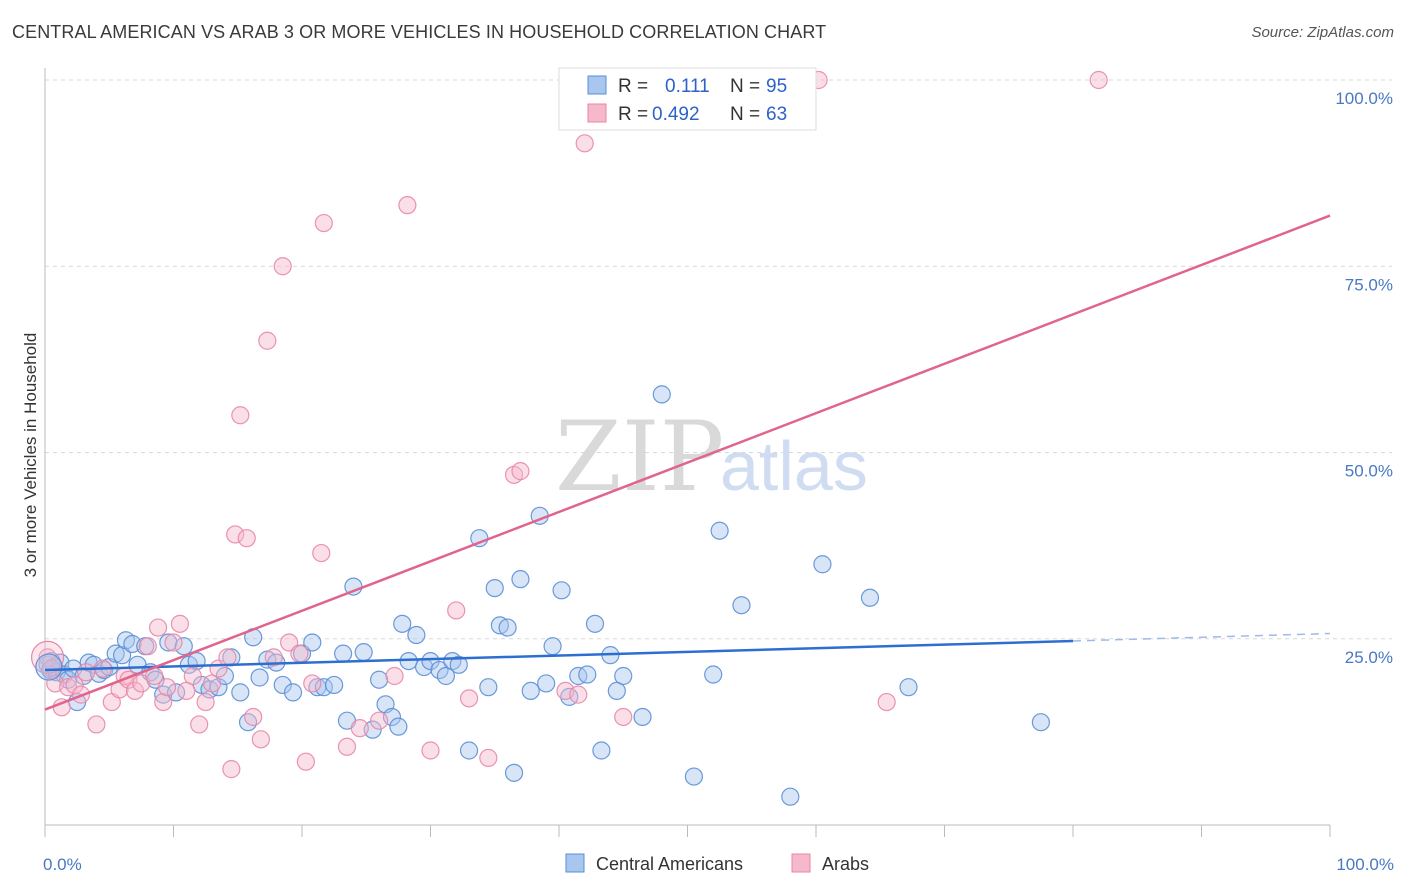 The image size is (1406, 892). What do you see at coordinates (687, 99) in the screenshot?
I see `legend: R = 0.111 N = 95 R = 0.492 N = 63` at bounding box center [687, 99].